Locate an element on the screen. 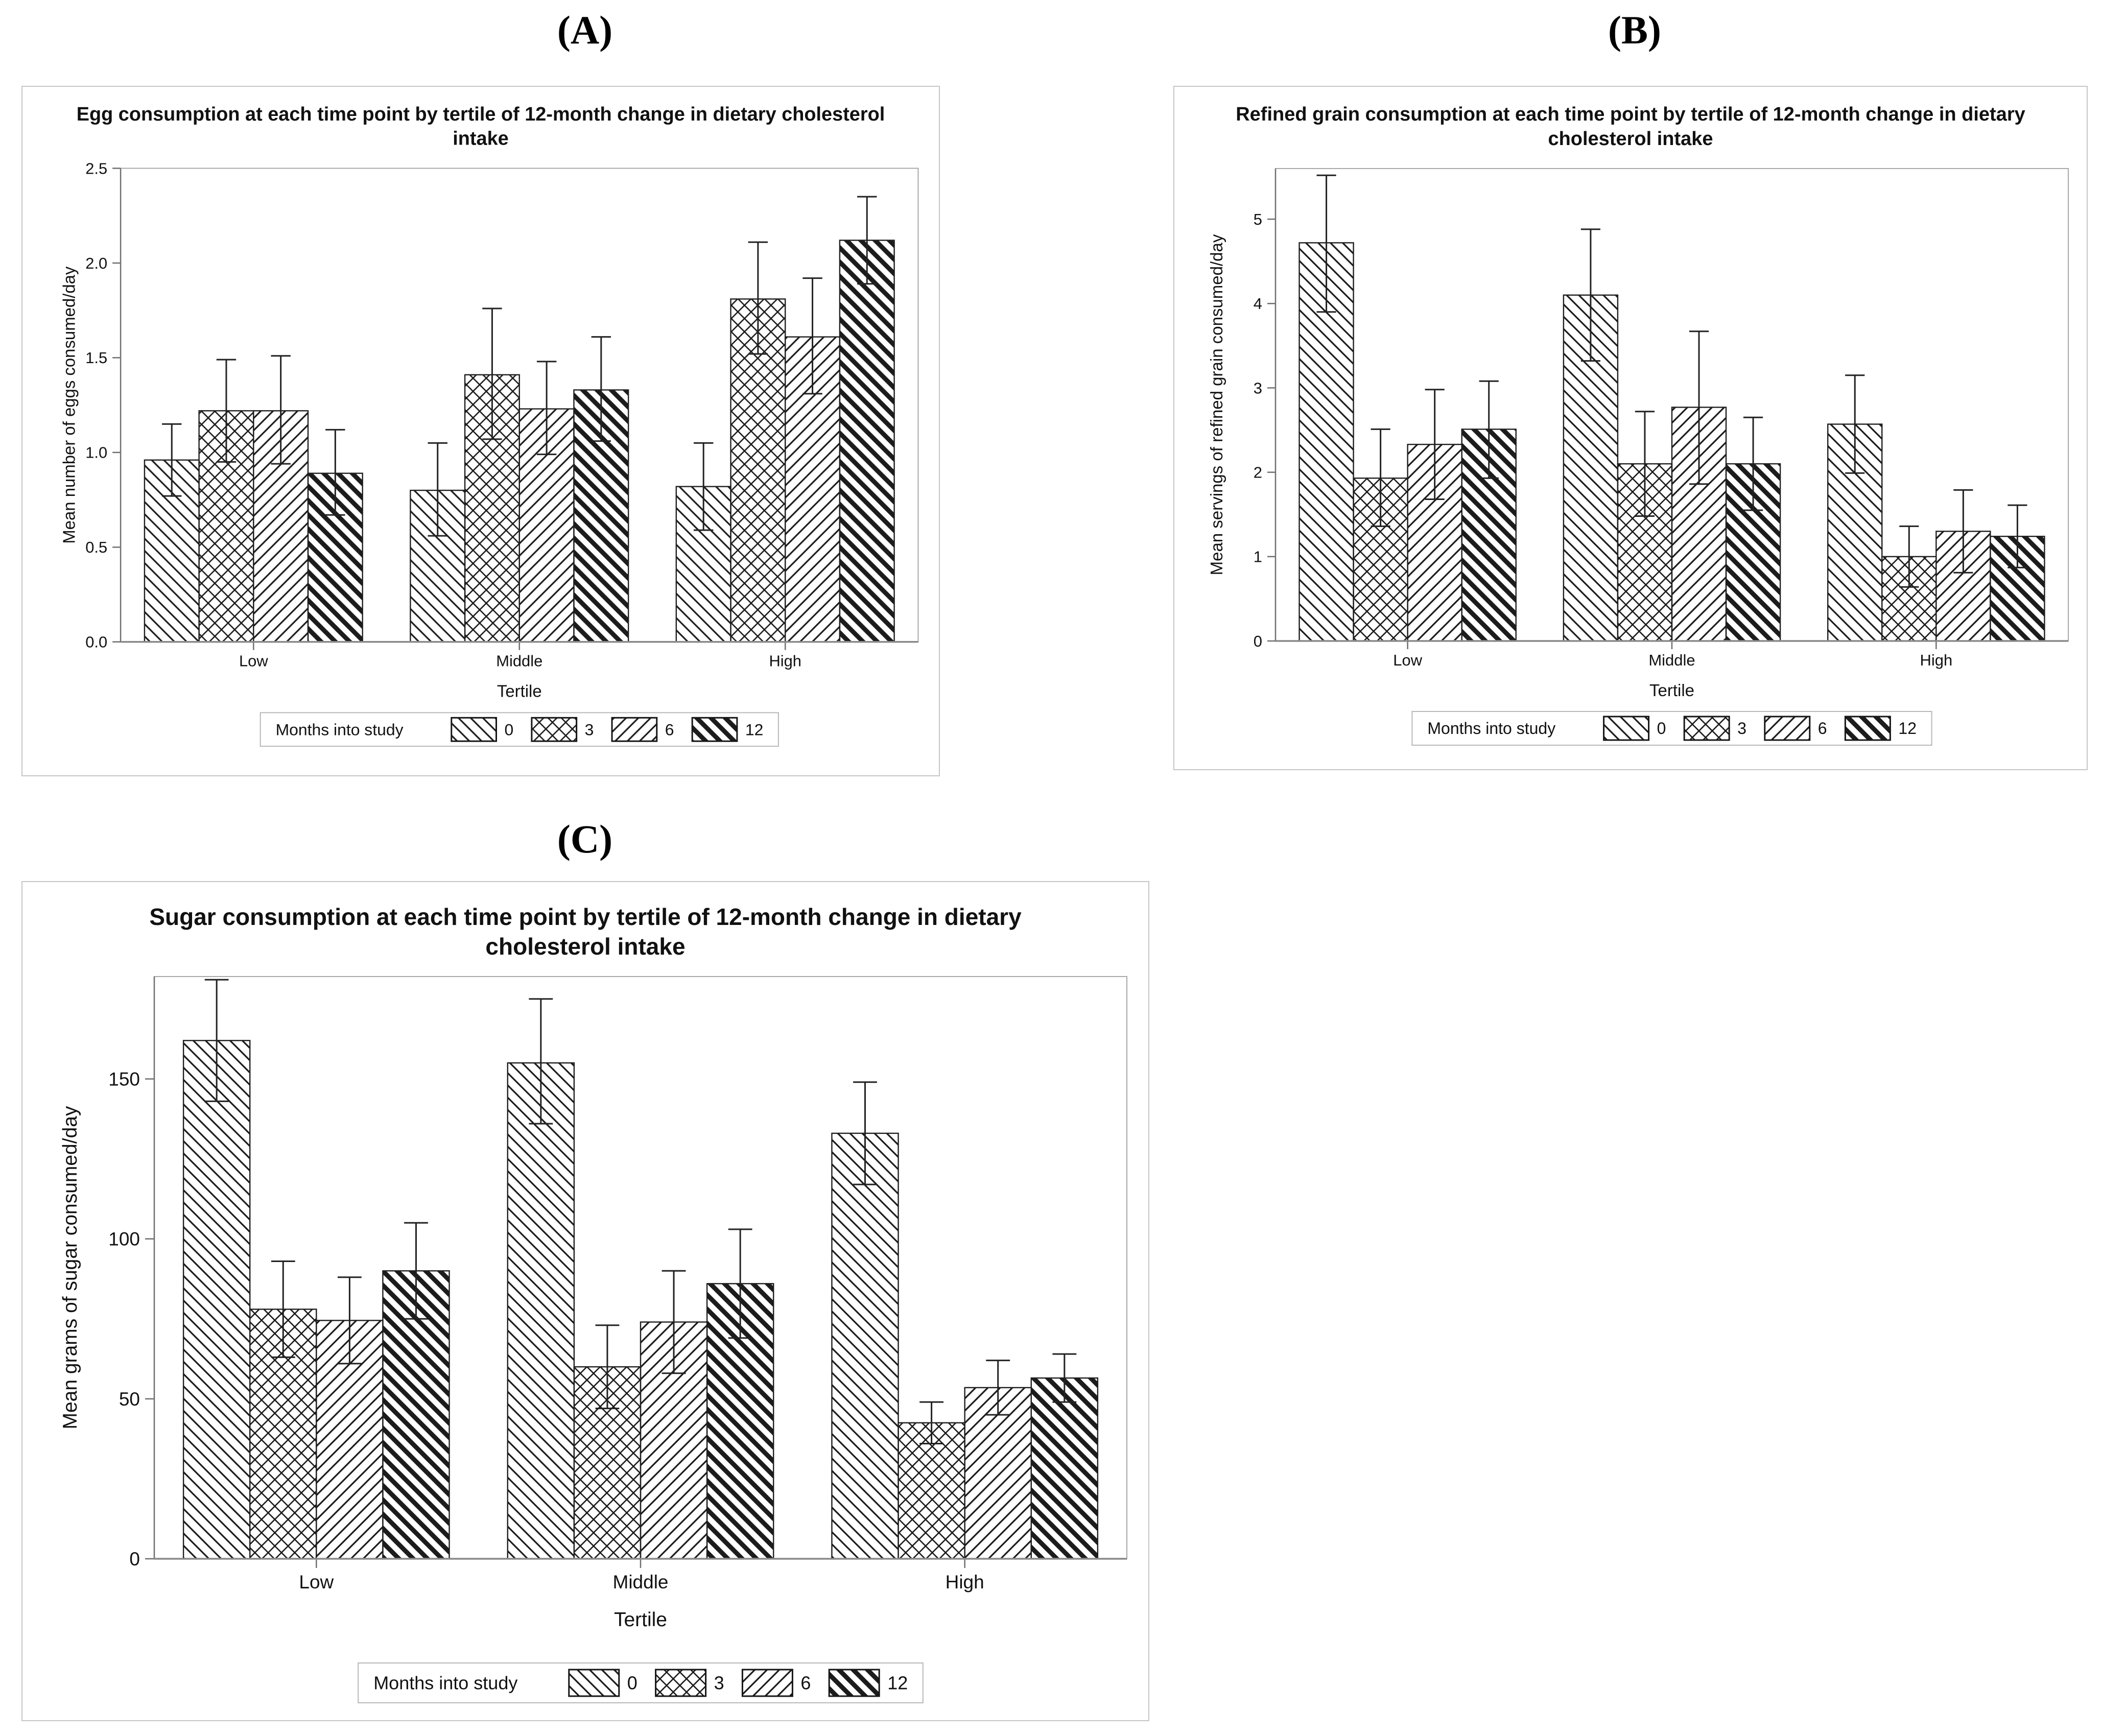 The width and height of the screenshot is (2102, 1736). y-tick-label: 0.5 is located at coordinates (96, 547).